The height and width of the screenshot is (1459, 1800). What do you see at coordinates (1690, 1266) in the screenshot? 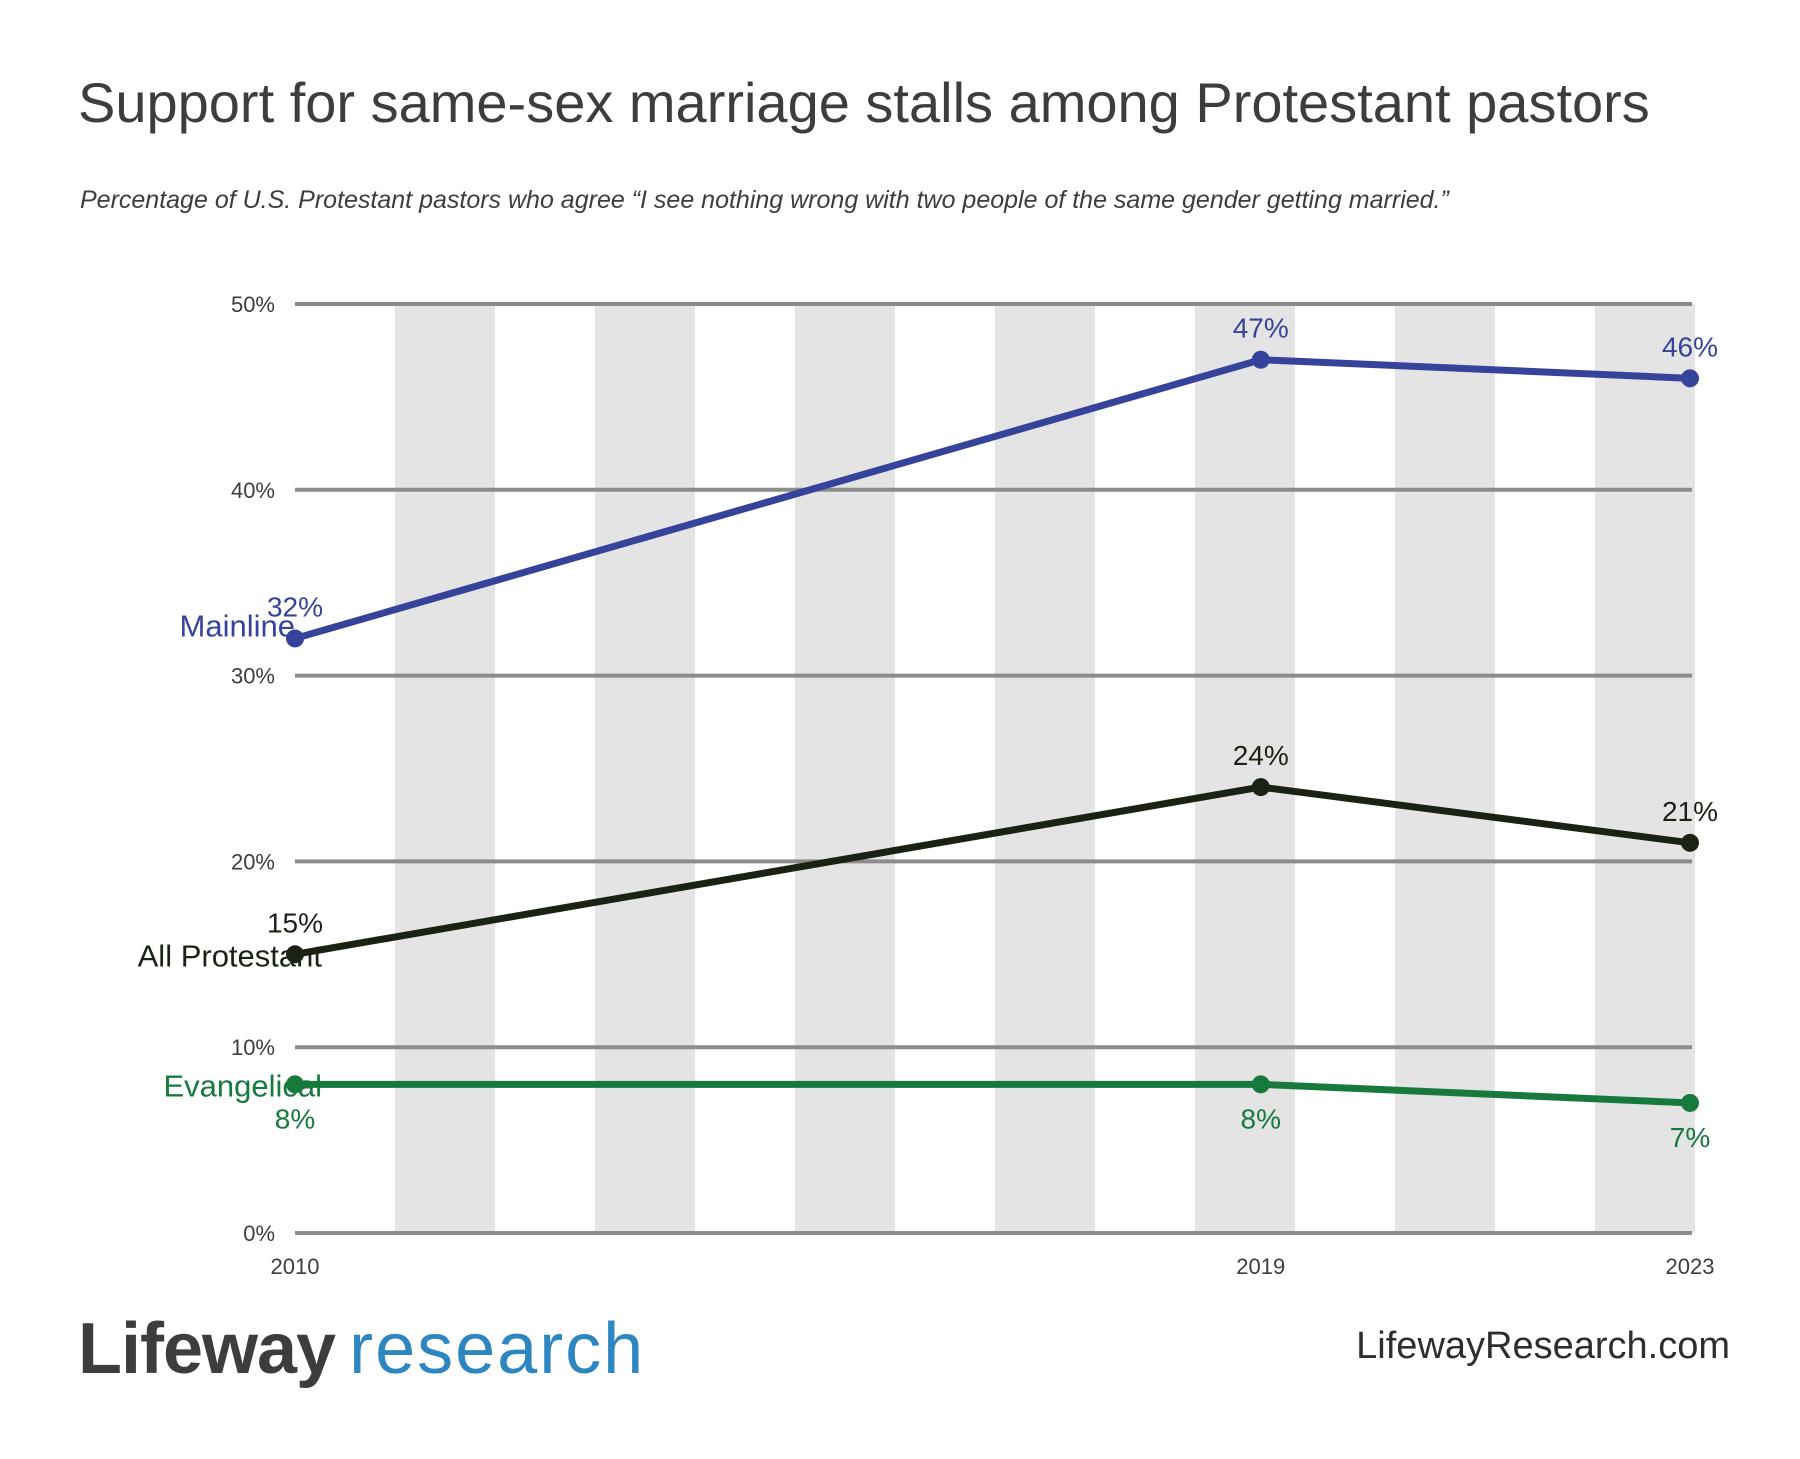
I see `x-tick-label: 2023` at bounding box center [1690, 1266].